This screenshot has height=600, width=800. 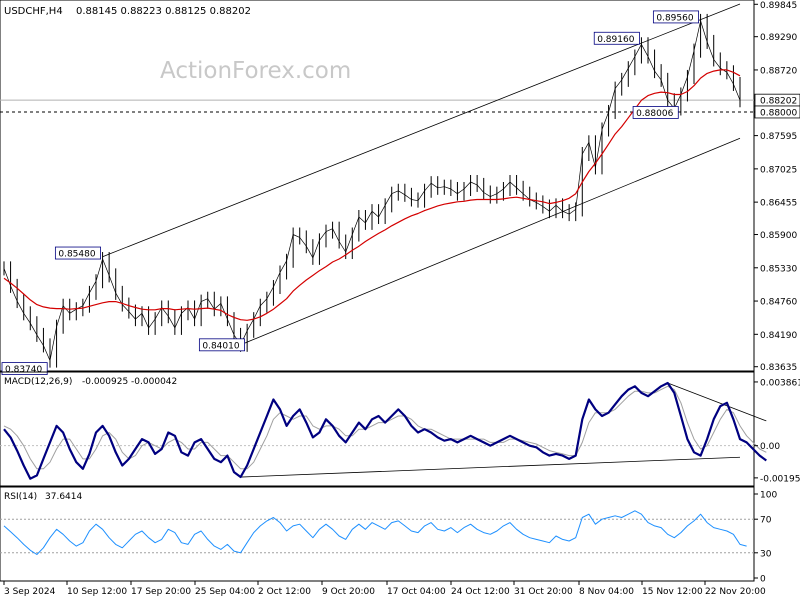 I want to click on time-tick-label: 24 Oct 12:00, so click(x=480, y=592).